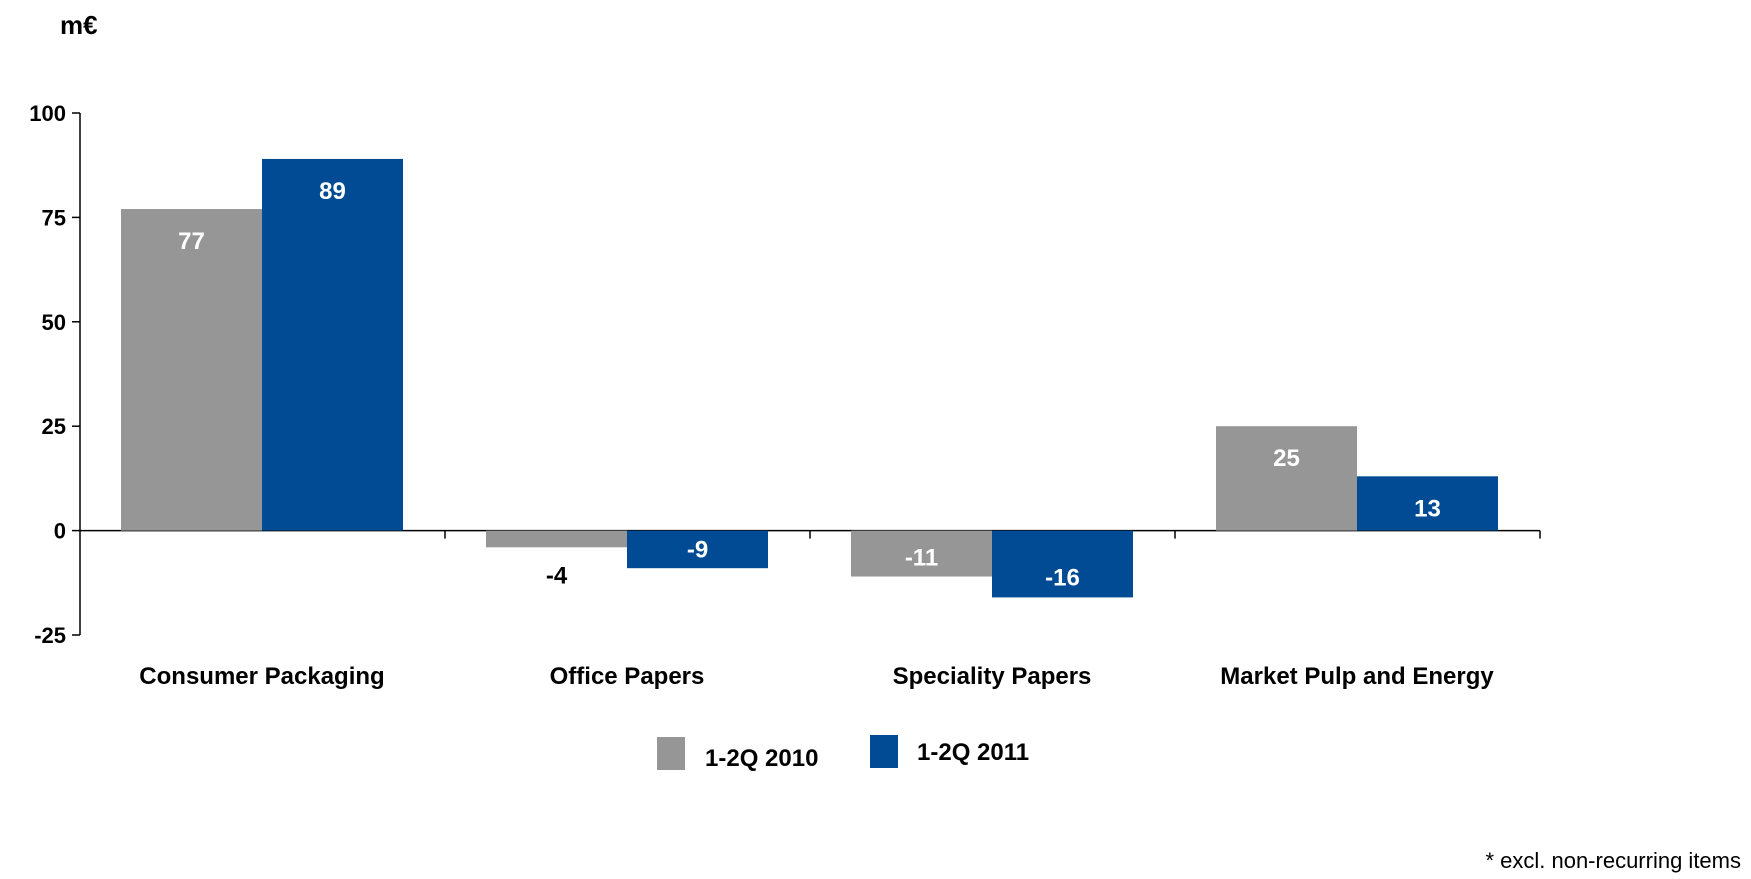 The width and height of the screenshot is (1751, 879). I want to click on category-label: Market Pulp and Energy, so click(1357, 676).